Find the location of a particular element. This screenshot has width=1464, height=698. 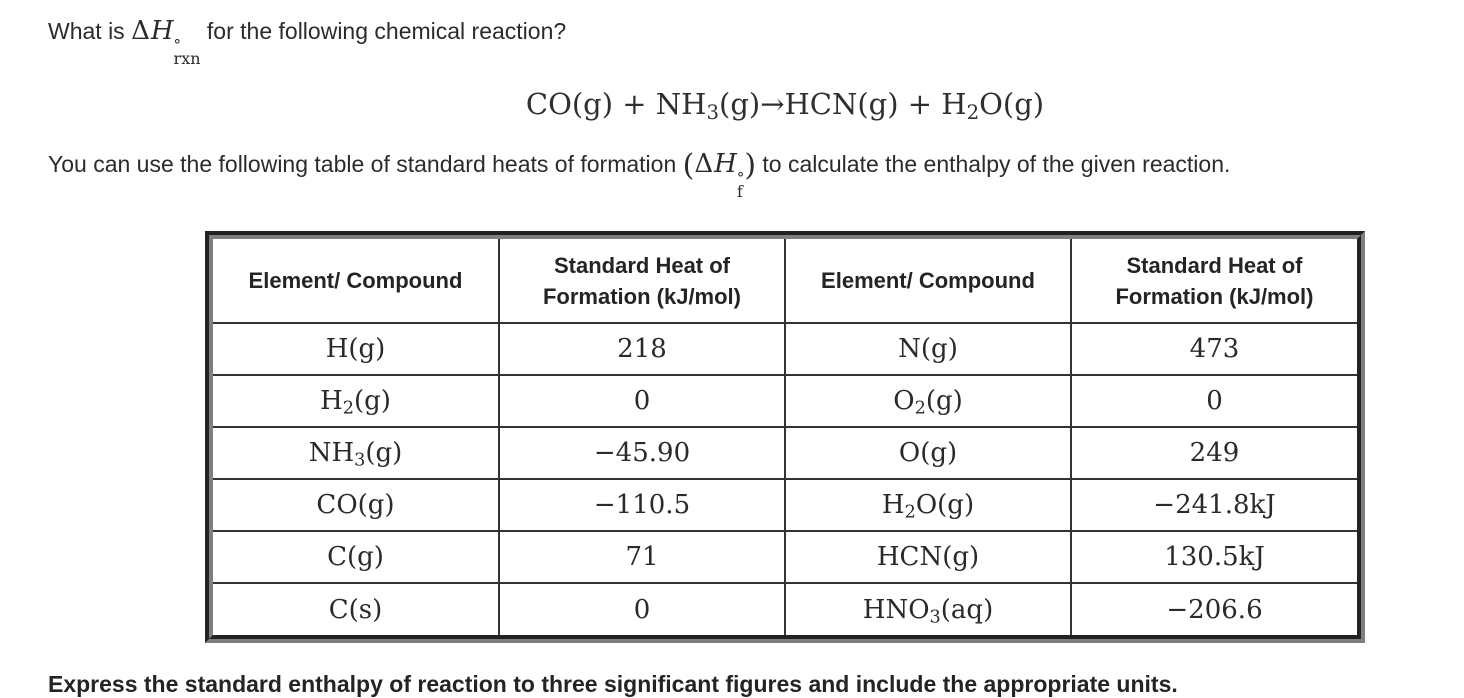

value-cell: −45.90 is located at coordinates (642, 453).